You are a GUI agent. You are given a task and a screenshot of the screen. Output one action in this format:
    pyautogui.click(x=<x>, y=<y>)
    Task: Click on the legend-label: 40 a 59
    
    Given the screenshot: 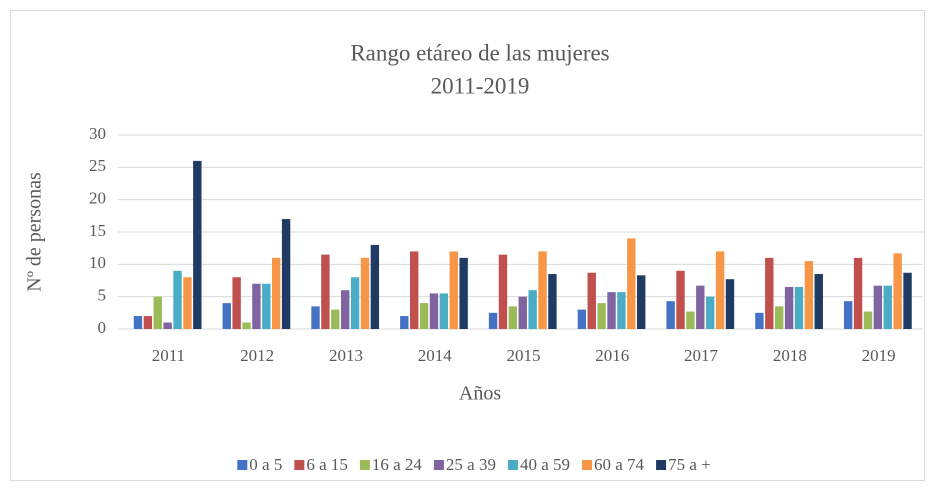 What is the action you would take?
    pyautogui.click(x=545, y=464)
    